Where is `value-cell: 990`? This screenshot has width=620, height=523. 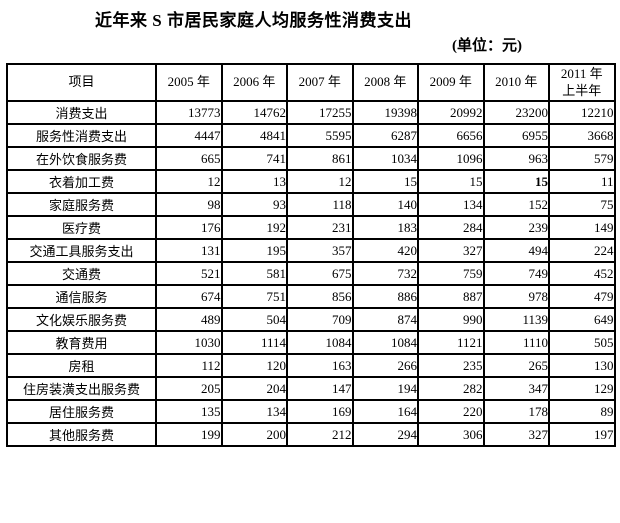
value-cell: 990 is located at coordinates (451, 319).